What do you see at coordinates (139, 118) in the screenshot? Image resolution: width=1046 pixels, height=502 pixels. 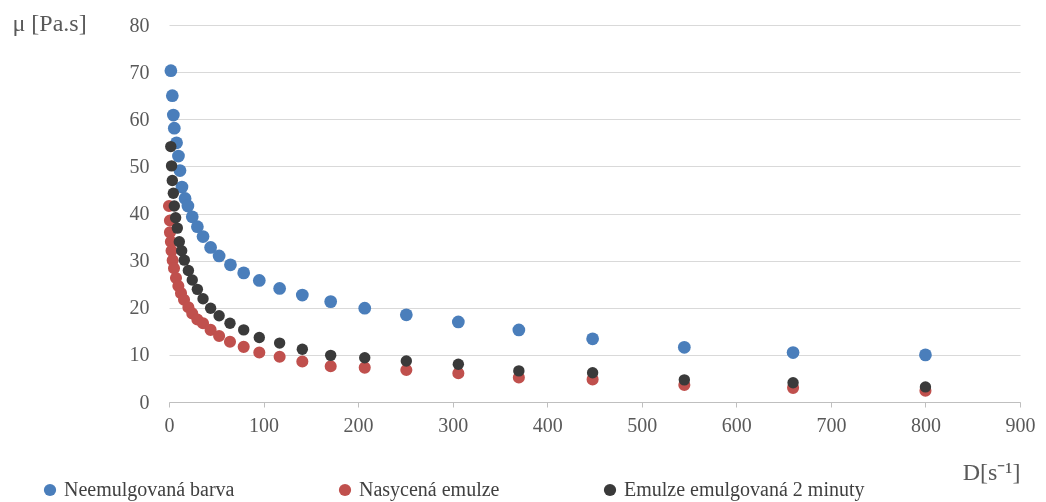 I see `y-tick-label: 60` at bounding box center [139, 118].